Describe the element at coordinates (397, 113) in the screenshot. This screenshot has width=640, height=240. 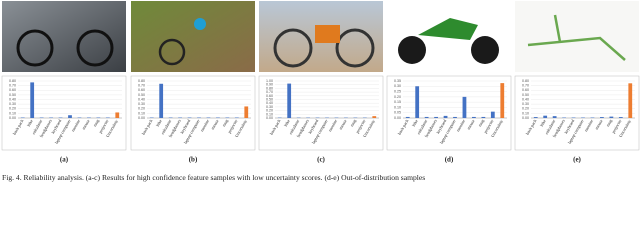
I see `y-tick-label: 0.05` at that location.